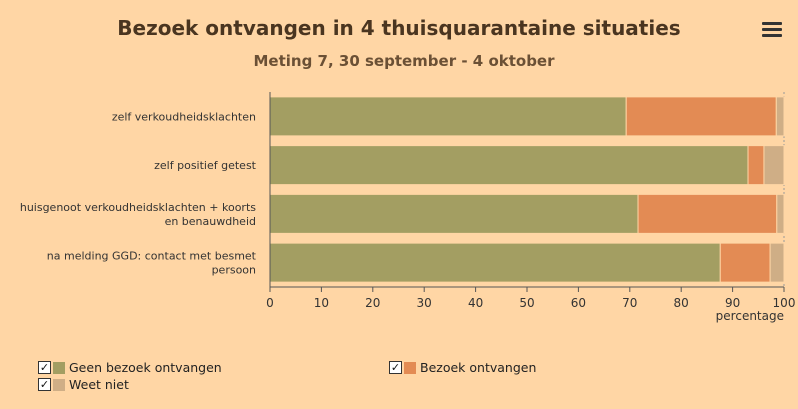 This screenshot has height=409, width=798. Describe the element at coordinates (629, 303) in the screenshot. I see `x-tick-label: 70` at that location.